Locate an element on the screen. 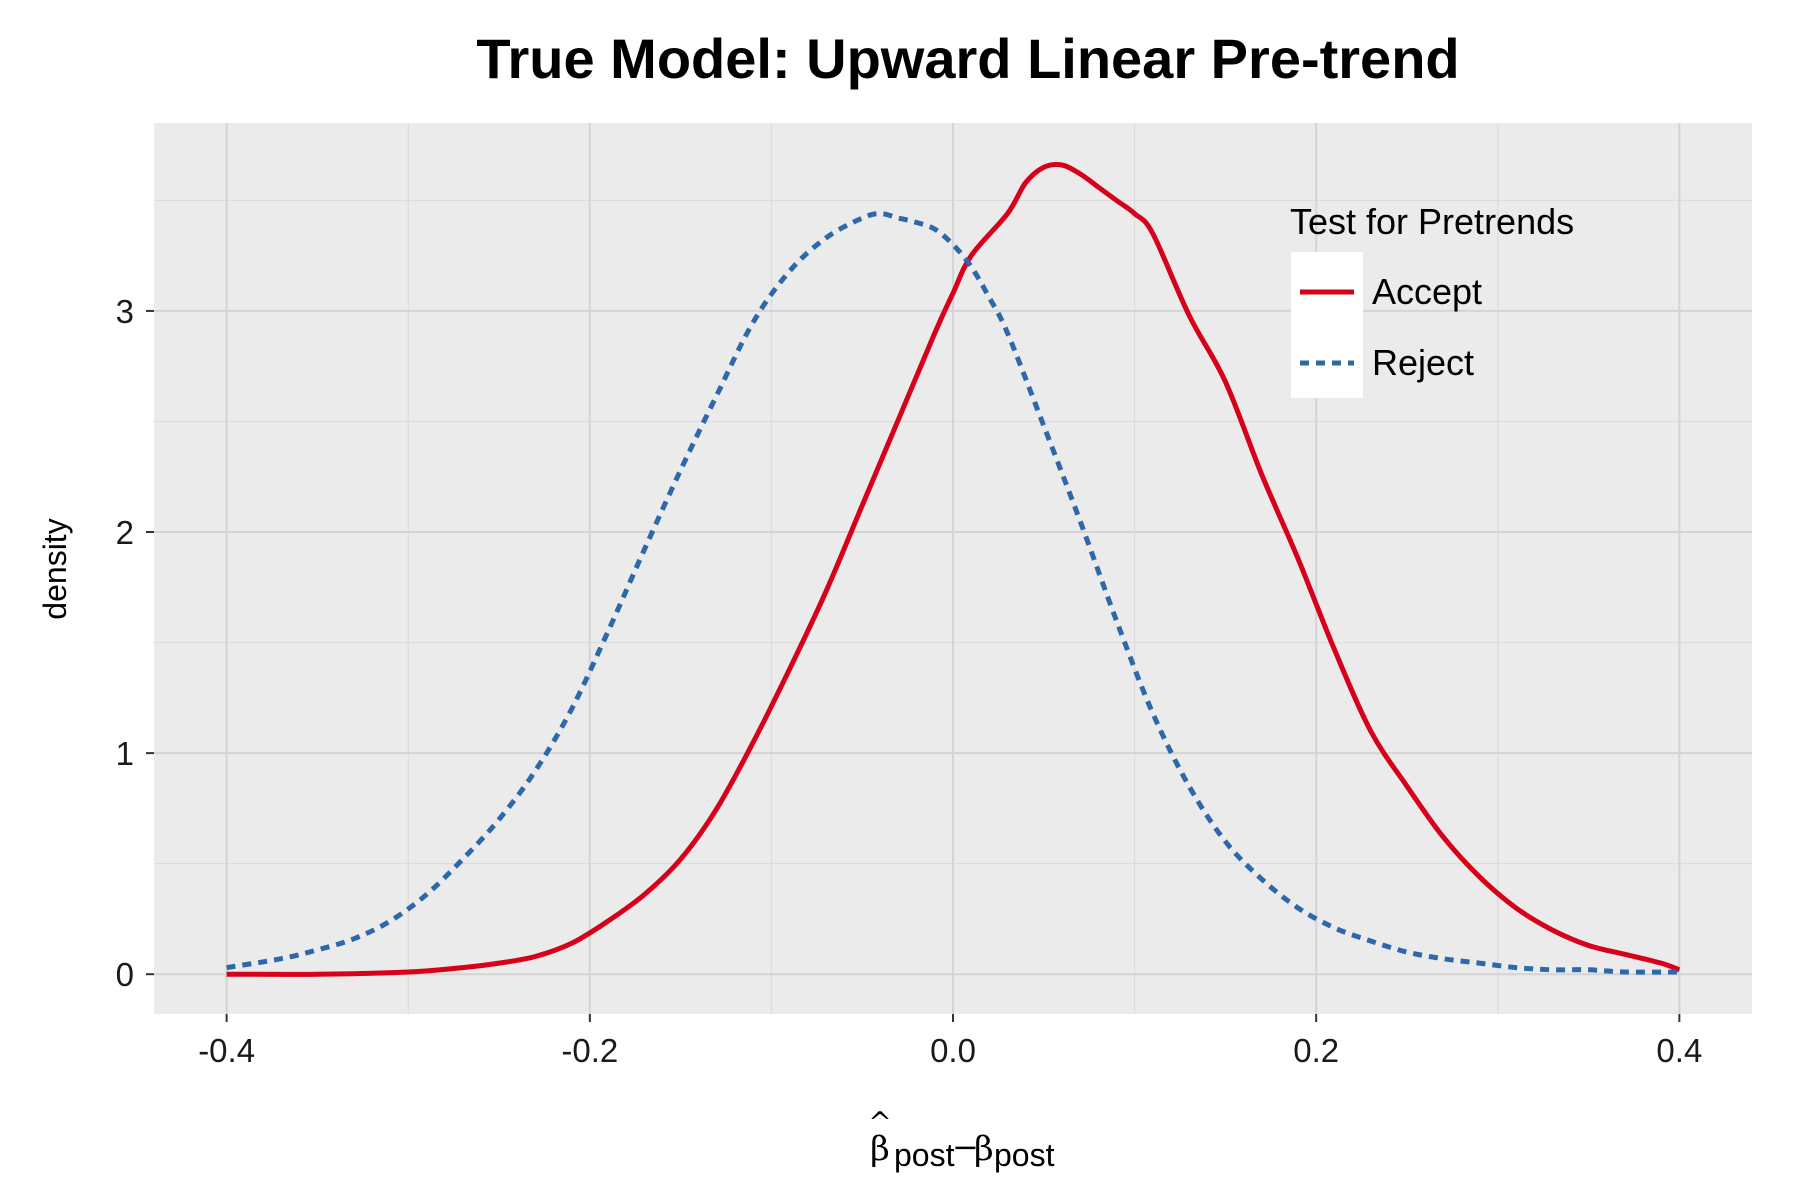  legend: Test for Pretrends Accept Reject is located at coordinates (1432, 299).